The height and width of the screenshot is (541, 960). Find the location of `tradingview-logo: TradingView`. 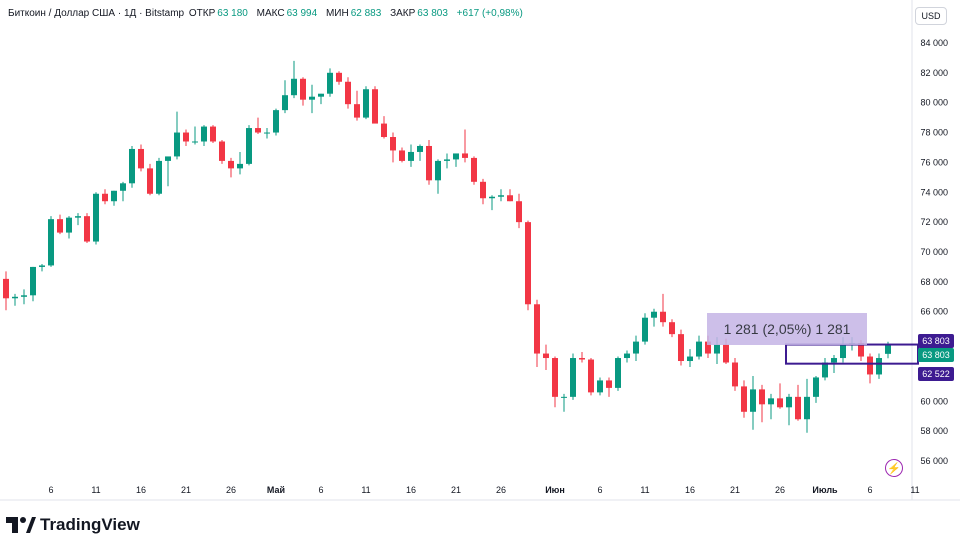

tradingview-logo: TradingView is located at coordinates (73, 525).